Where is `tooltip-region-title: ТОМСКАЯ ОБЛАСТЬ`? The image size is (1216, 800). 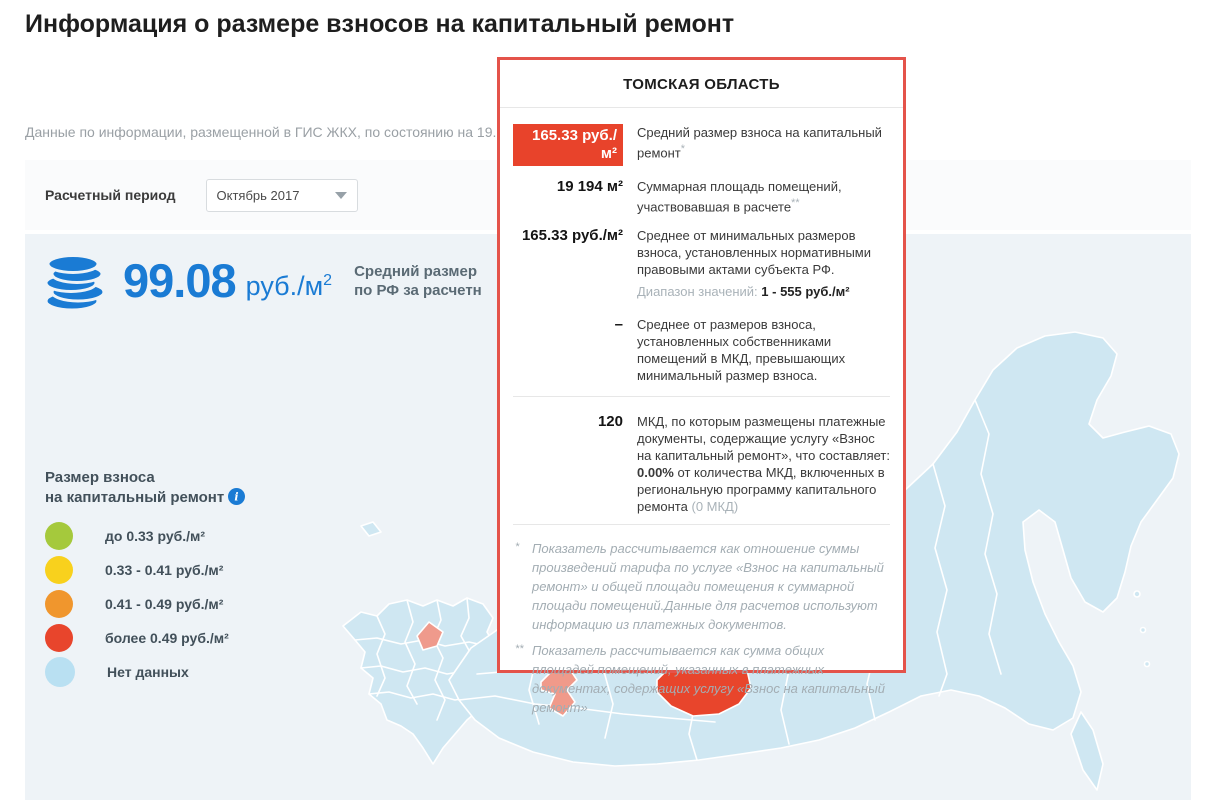 tooltip-region-title: ТОМСКАЯ ОБЛАСТЬ is located at coordinates (701, 84).